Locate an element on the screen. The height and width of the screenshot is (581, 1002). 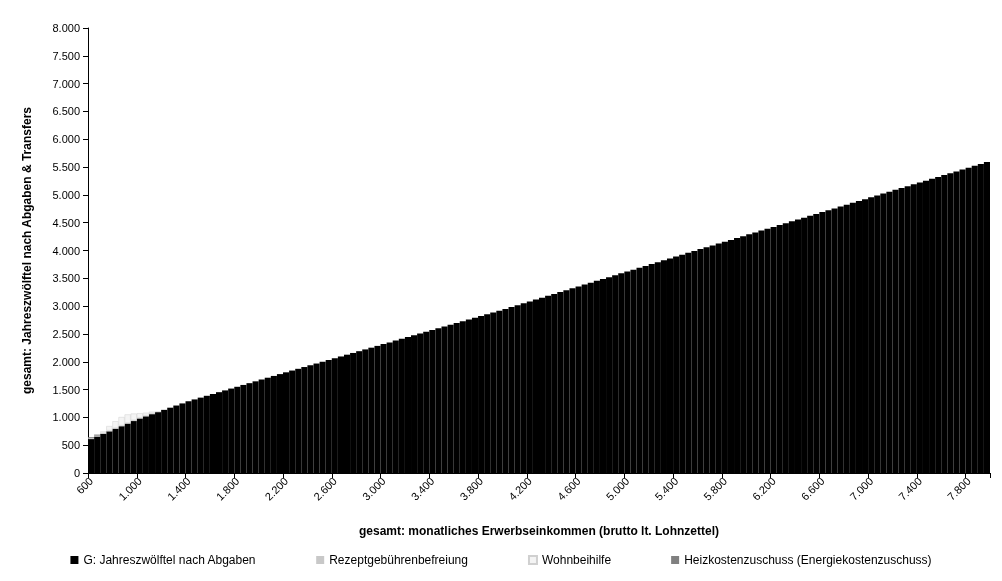
y-tick-label: 5.000 is located at coordinates (66, 194).